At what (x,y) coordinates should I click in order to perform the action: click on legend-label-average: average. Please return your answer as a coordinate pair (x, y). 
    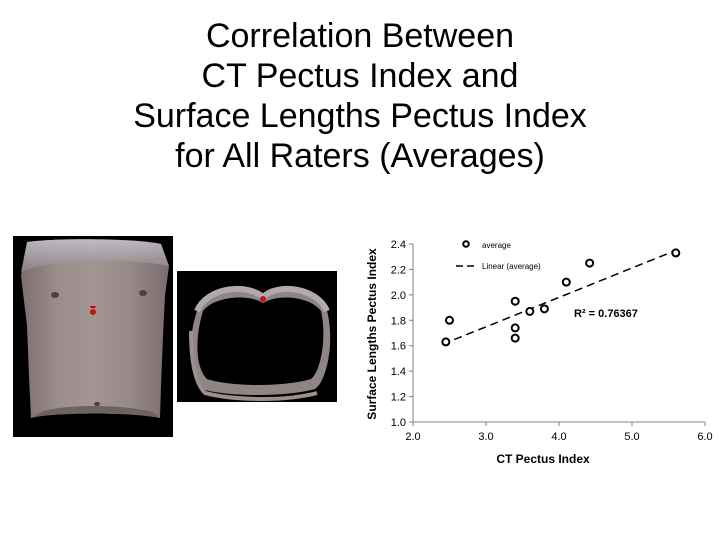
    Looking at the image, I should click on (496, 245).